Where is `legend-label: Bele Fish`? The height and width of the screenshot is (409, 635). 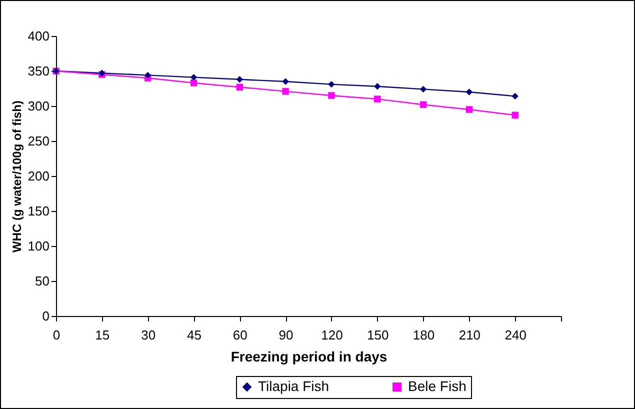 legend-label: Bele Fish is located at coordinates (437, 386).